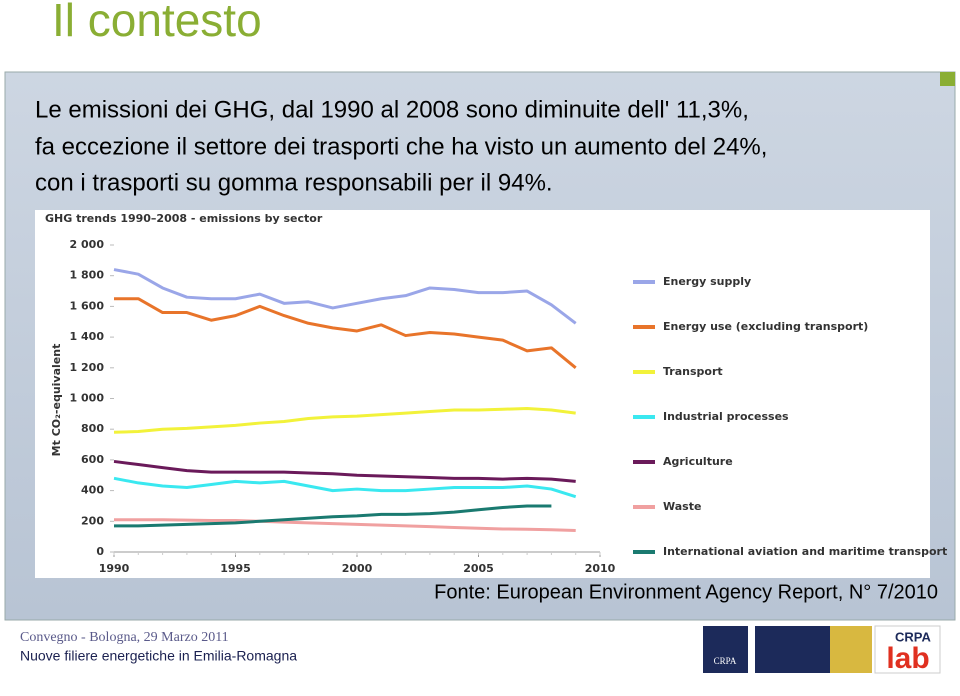  Describe the element at coordinates (765, 326) in the screenshot. I see `legend-label: Energy use (excluding transport)` at that location.